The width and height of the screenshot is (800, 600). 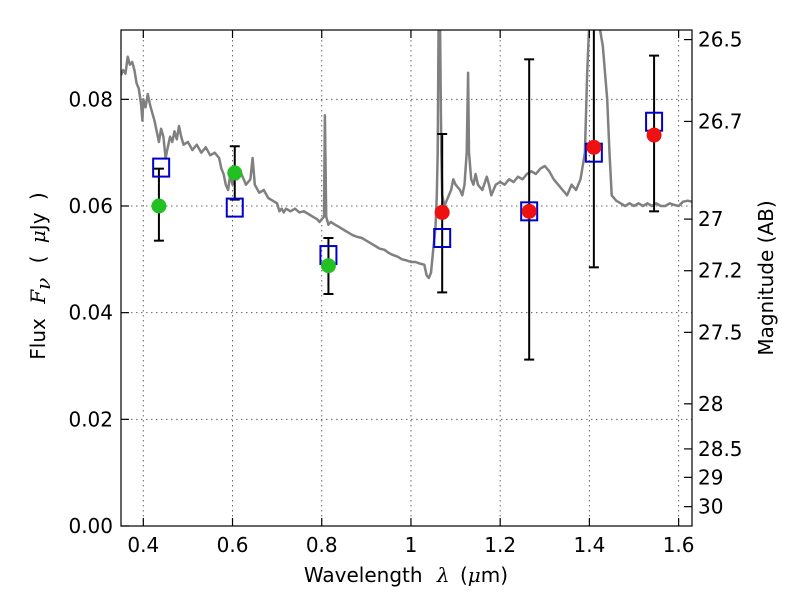 What do you see at coordinates (40, 275) in the screenshot?
I see `y-axis-label: Flux Fν ( μJy )` at bounding box center [40, 275].